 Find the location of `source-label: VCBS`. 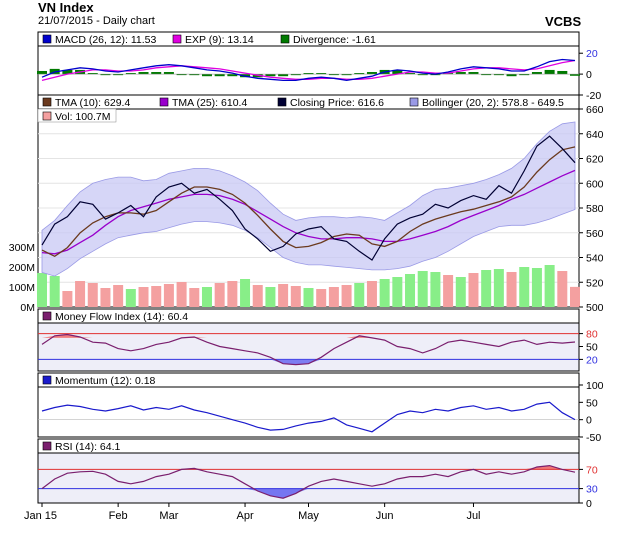

source-label: VCBS is located at coordinates (563, 21).